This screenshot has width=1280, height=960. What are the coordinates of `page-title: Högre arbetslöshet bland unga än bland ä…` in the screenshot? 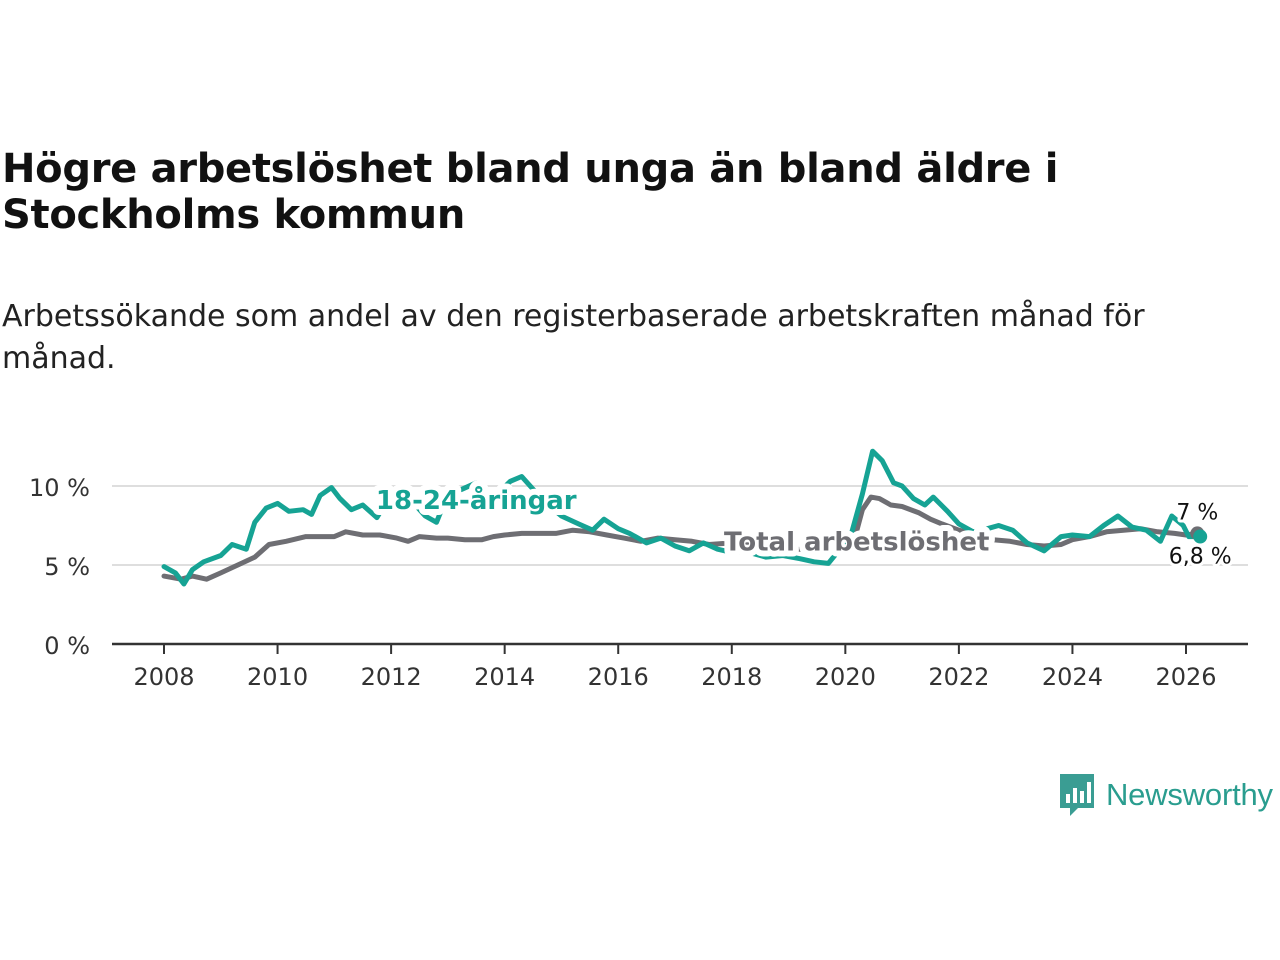 It's located at (530, 192).